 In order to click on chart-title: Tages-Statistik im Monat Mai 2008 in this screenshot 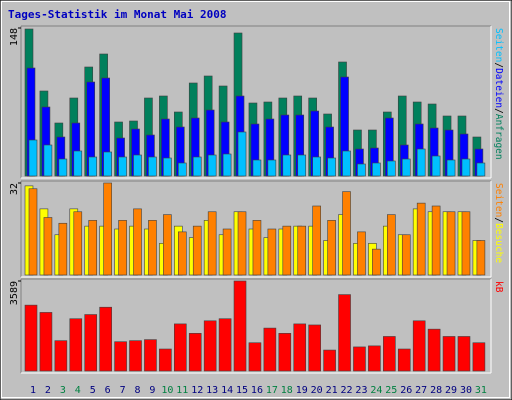, I will do `click(117, 14)`.